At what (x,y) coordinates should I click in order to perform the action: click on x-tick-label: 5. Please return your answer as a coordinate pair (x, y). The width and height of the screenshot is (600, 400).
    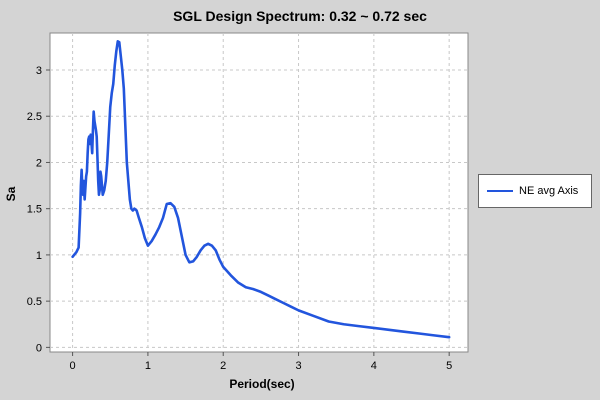
    Looking at the image, I should click on (449, 366).